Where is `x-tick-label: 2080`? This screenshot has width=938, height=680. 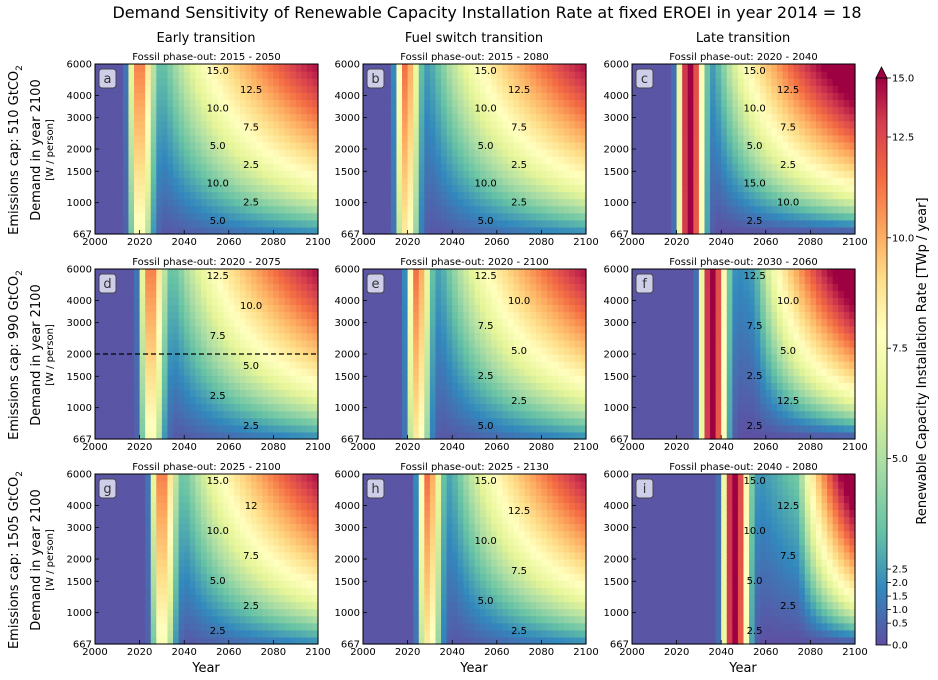 x-tick-label: 2080 is located at coordinates (273, 447).